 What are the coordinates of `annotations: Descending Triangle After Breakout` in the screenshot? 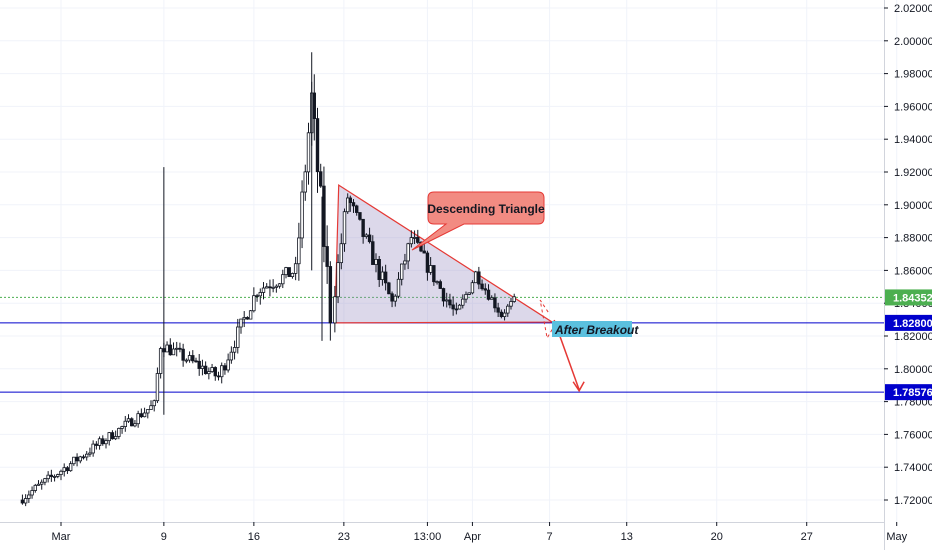 It's located at (525, 264).